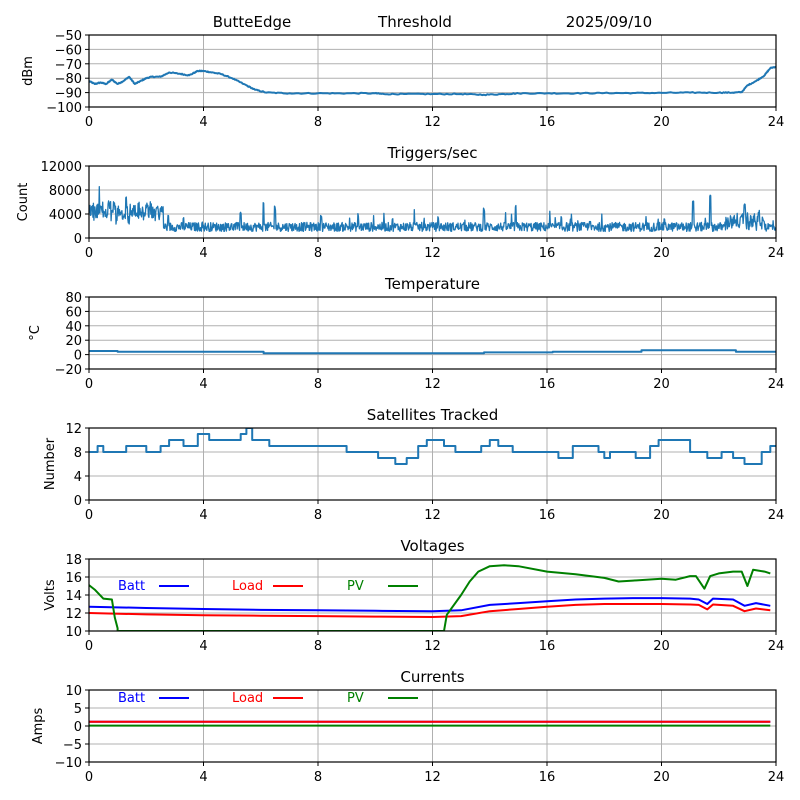  Describe the element at coordinates (432, 677) in the screenshot. I see `chart-title: Currents` at that location.